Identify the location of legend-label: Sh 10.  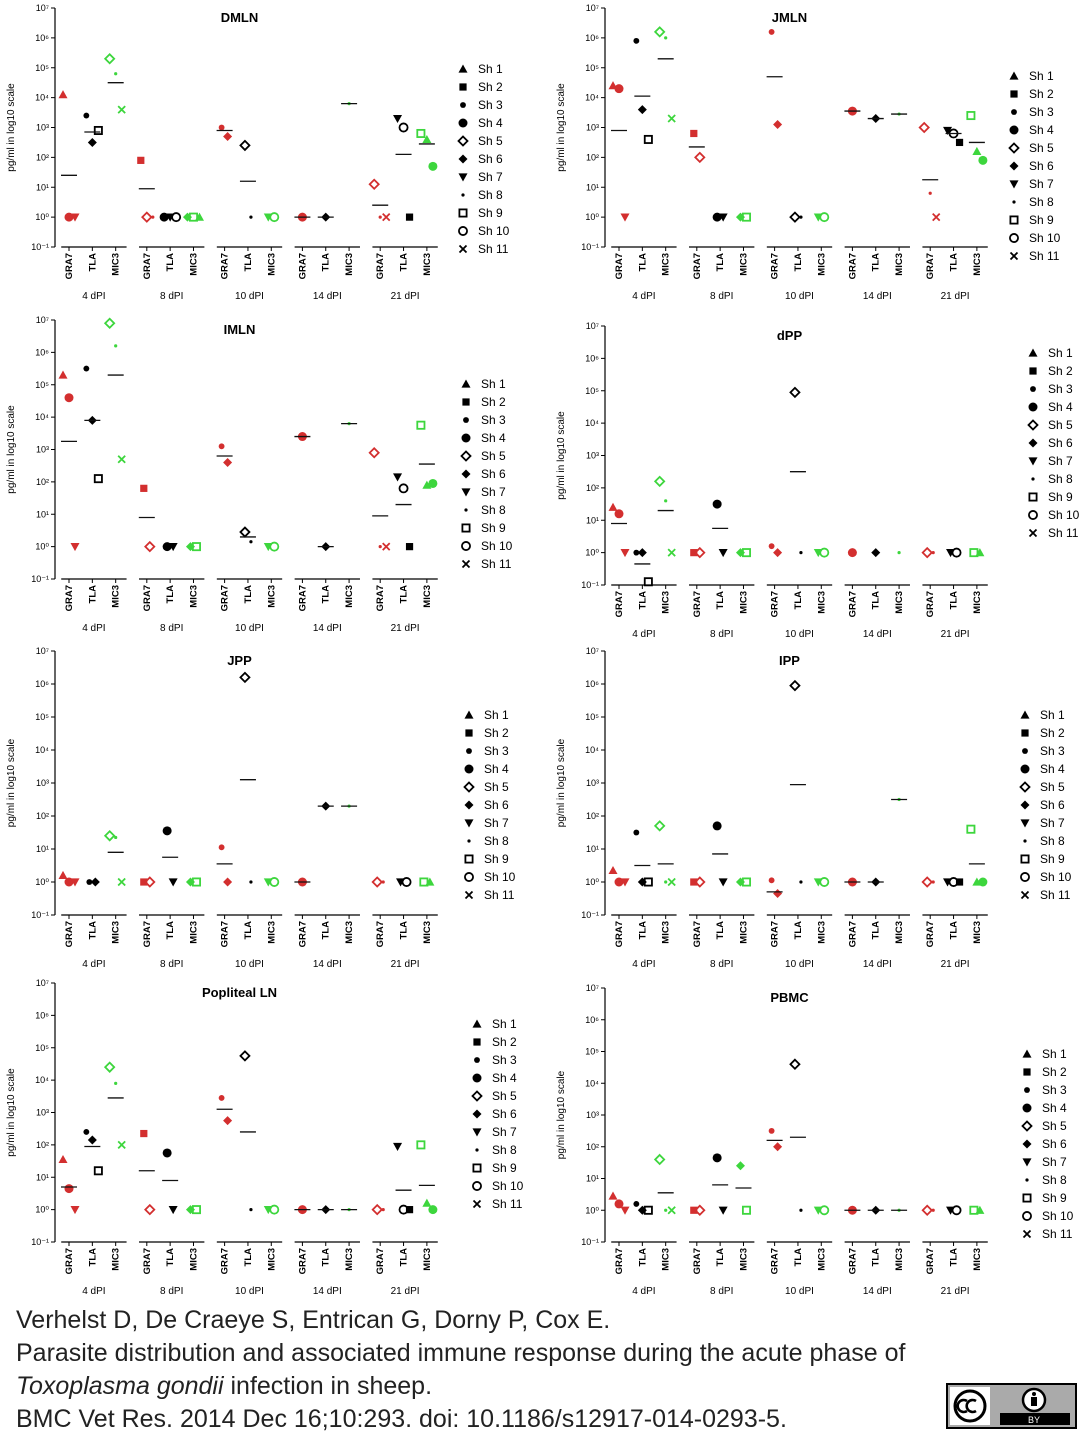
(500, 877).